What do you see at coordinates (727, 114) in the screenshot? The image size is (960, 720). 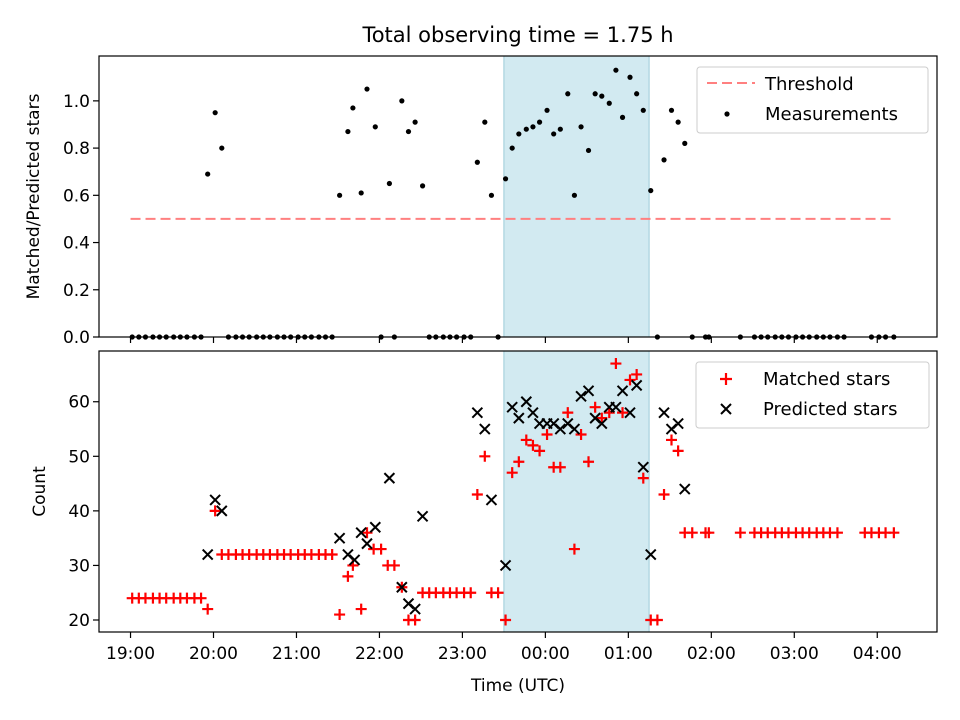 I see `legend-measurements-swatch` at bounding box center [727, 114].